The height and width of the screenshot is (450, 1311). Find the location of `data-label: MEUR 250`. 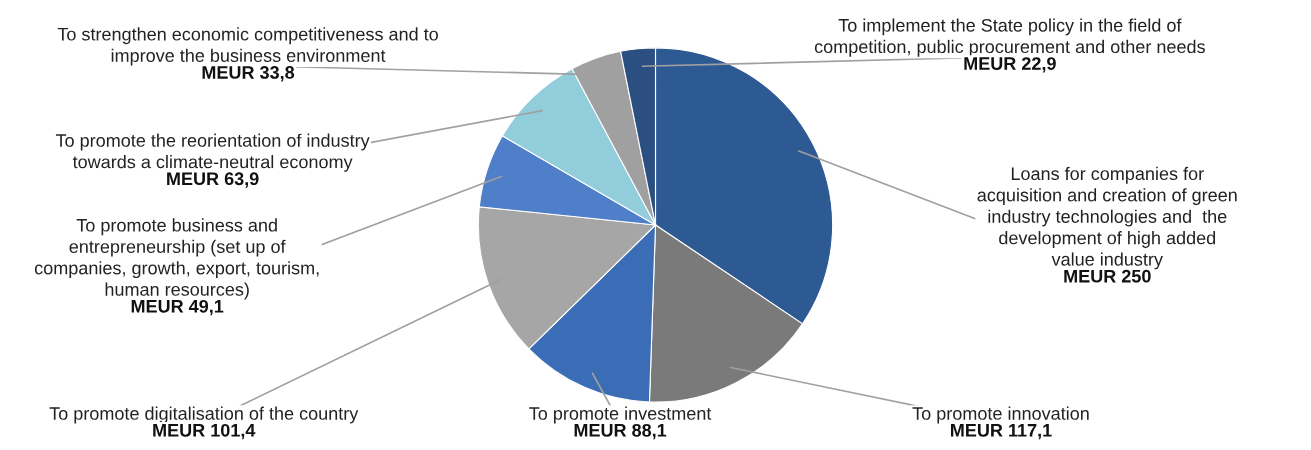

data-label: MEUR 250 is located at coordinates (1107, 276).